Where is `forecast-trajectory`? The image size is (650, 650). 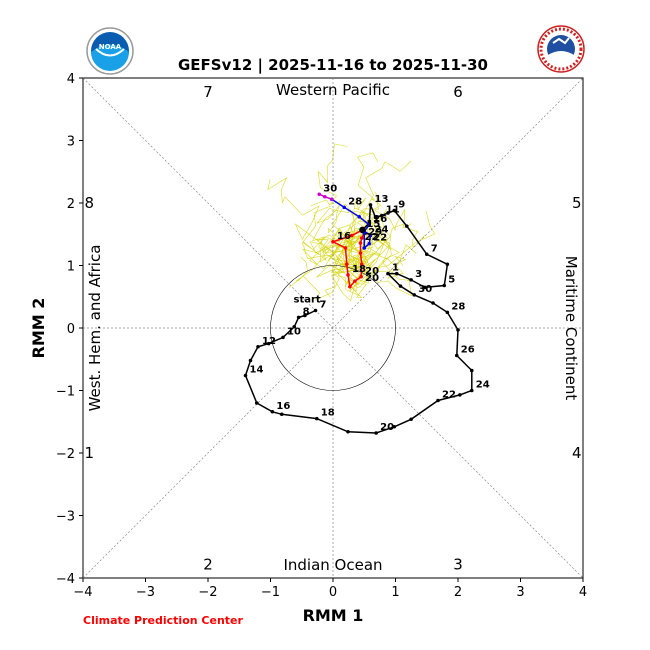 forecast-trajectory is located at coordinates (358, 313).